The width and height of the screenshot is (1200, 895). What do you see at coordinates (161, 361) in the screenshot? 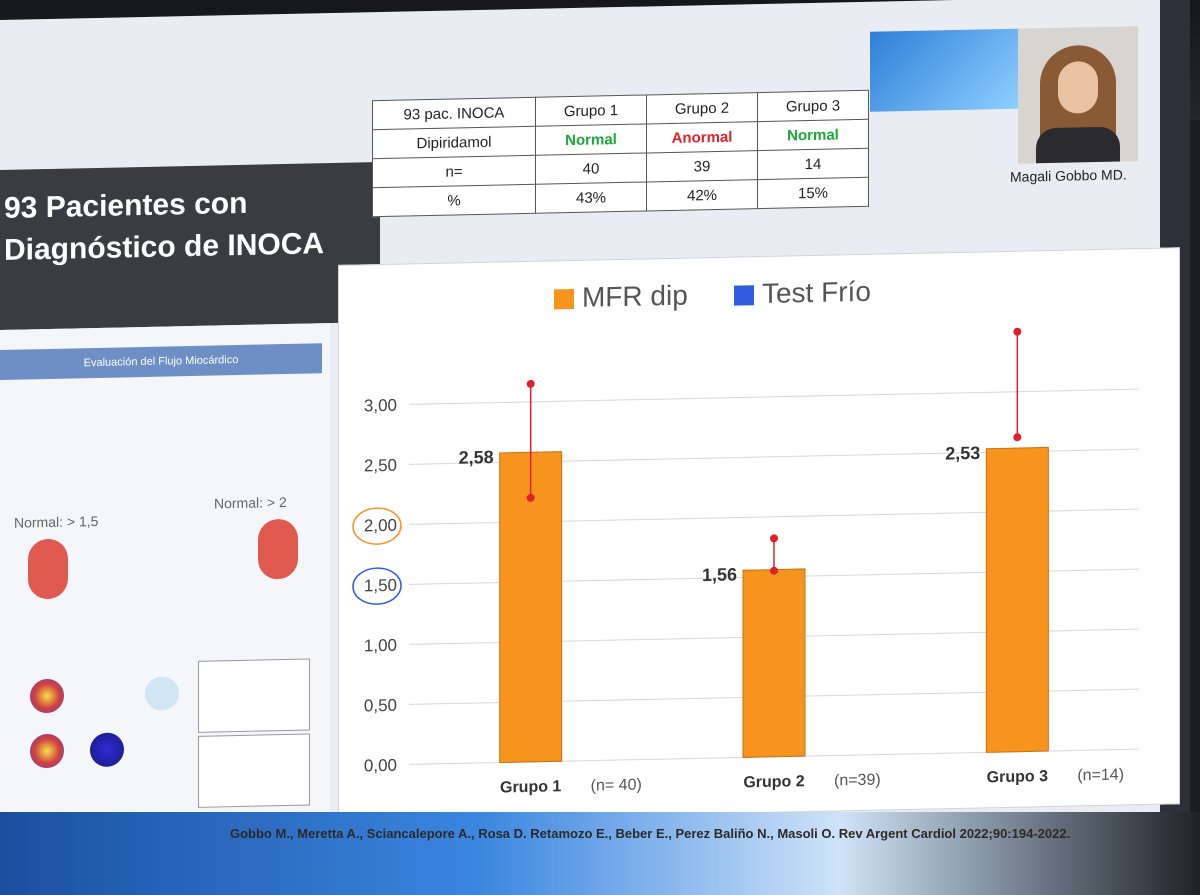
I see `figure-heading: Evaluación del Flujo Miocárdico` at bounding box center [161, 361].